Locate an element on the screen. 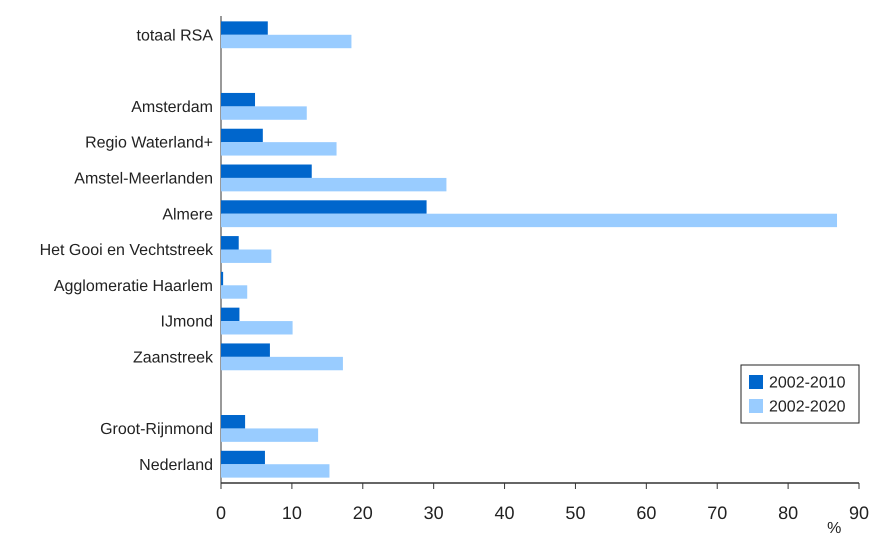 Image resolution: width=875 pixels, height=541 pixels. y-tick-label: IJmond is located at coordinates (186, 322).